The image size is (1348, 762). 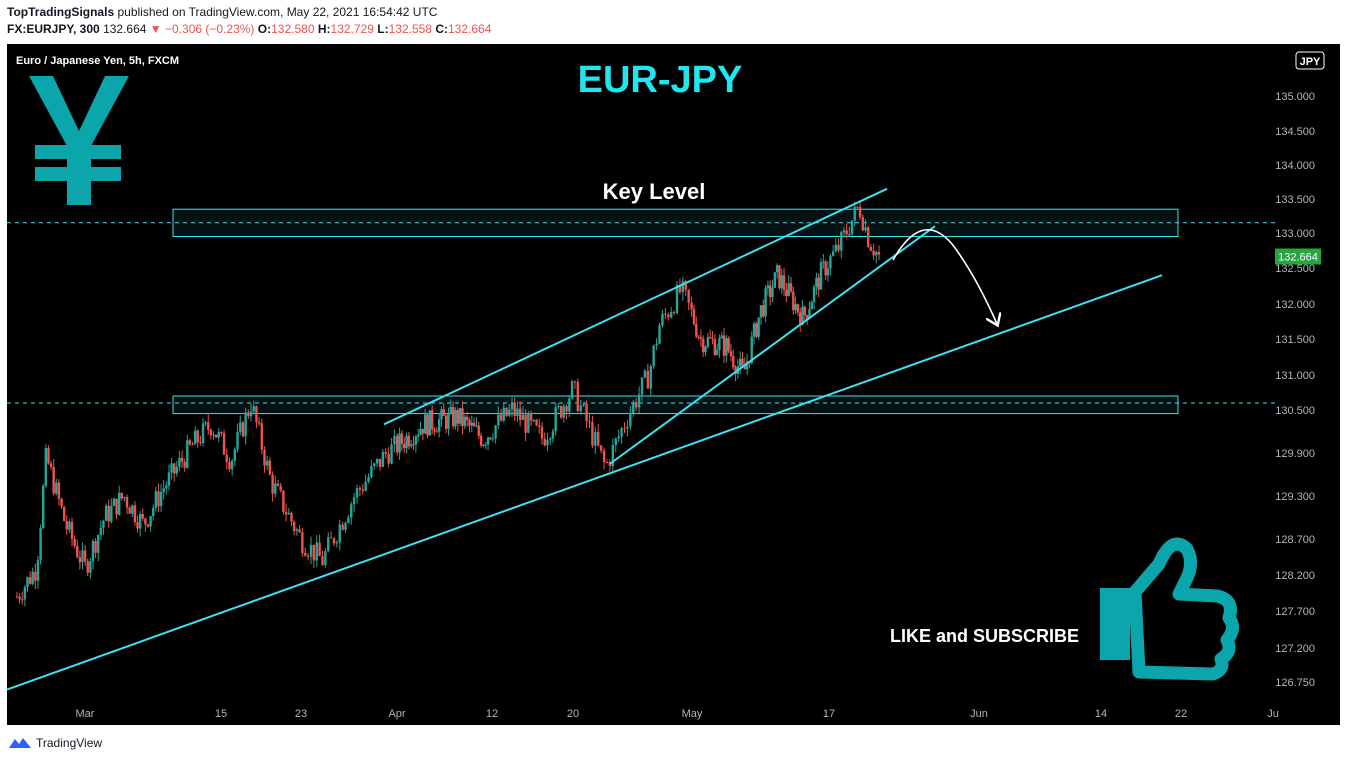 I want to click on footer-brand: TradingView, so click(x=69, y=743).